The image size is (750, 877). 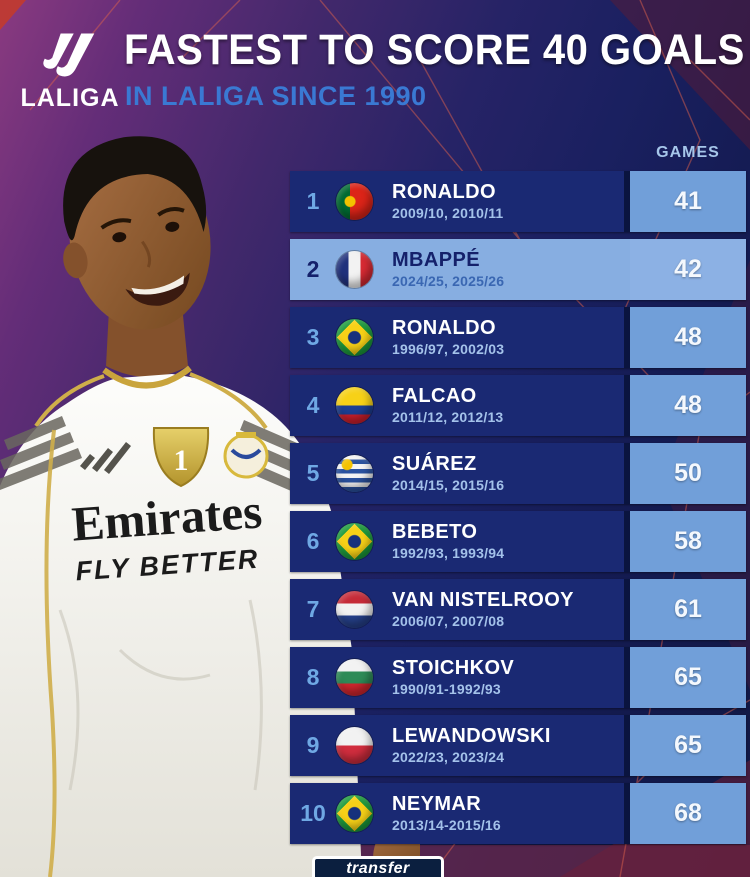 I want to click on rank-number: 5, so click(x=313, y=473).